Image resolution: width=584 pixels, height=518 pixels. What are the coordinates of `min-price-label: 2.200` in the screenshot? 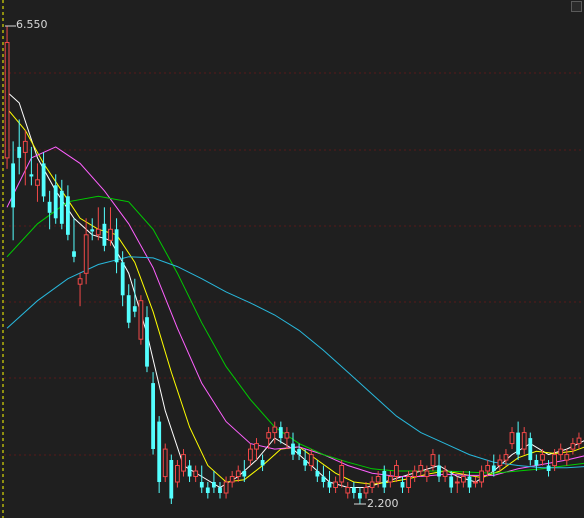 It's located at (383, 503).